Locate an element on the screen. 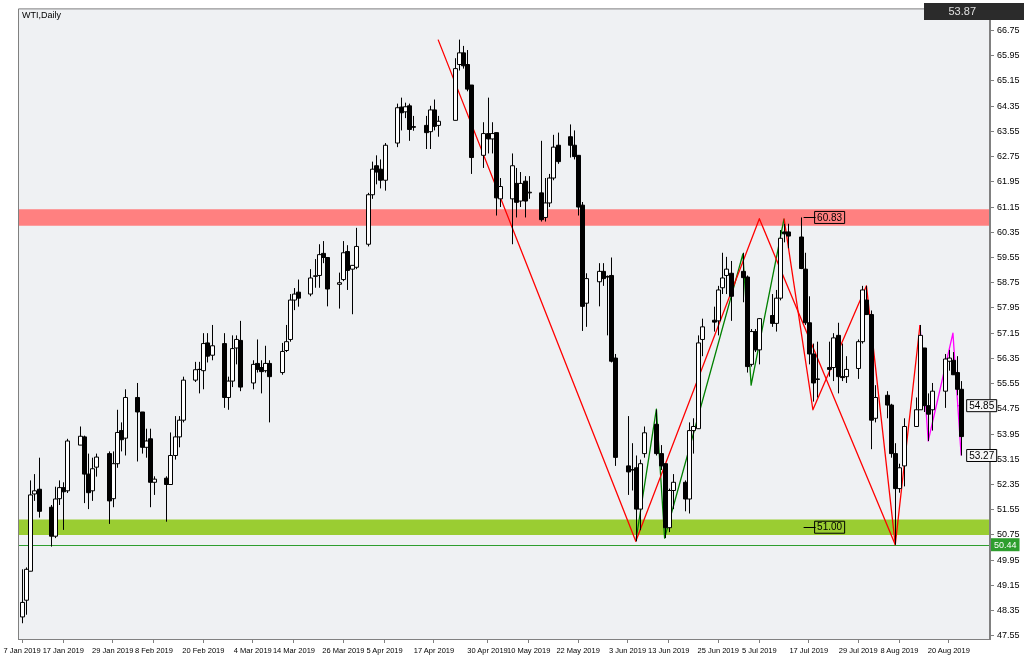 The width and height of the screenshot is (1024, 658). y-tick-label: 58.75 is located at coordinates (1008, 282).